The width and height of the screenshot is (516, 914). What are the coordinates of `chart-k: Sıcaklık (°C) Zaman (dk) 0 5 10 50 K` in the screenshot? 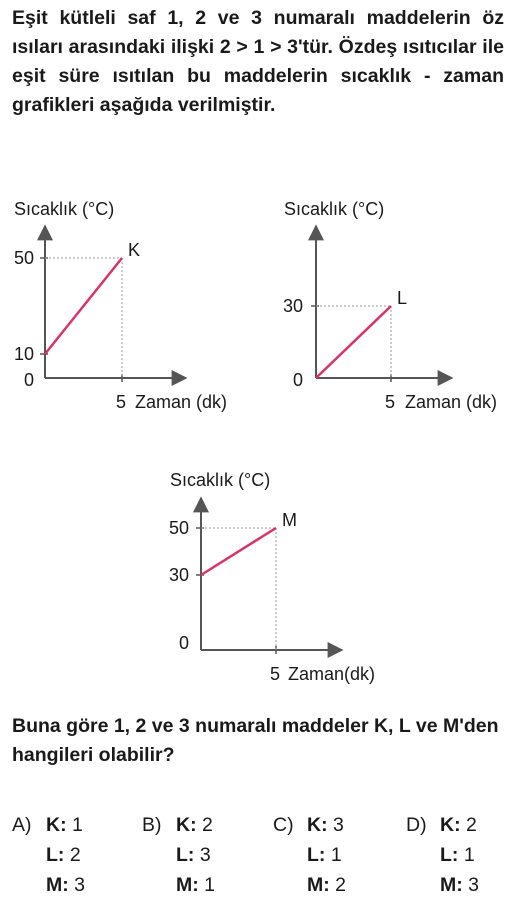 It's located at (120, 305).